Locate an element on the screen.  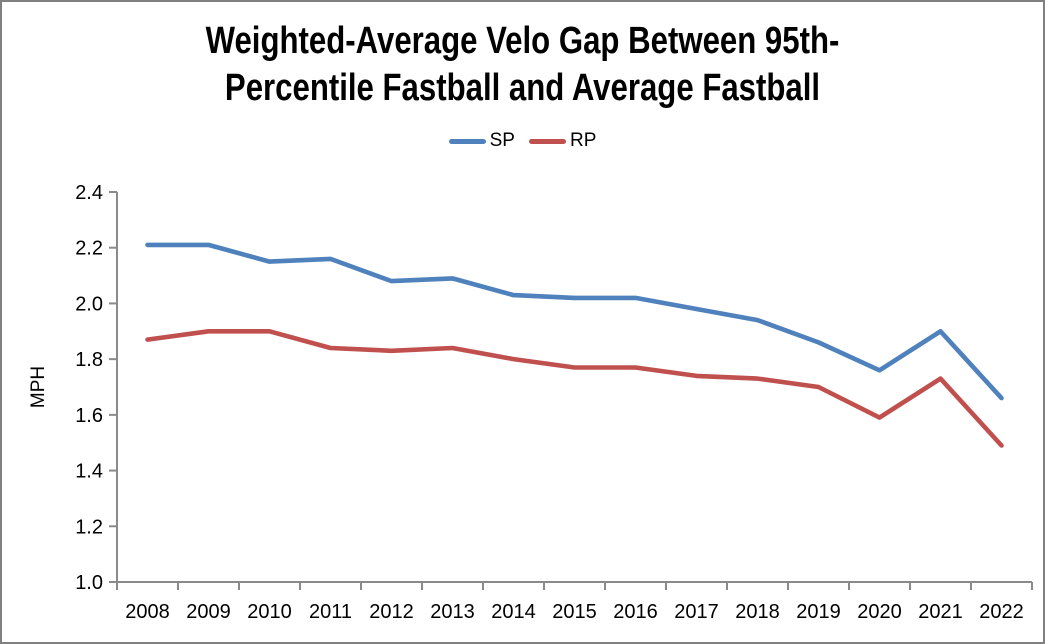
x-tick-label: 2014 is located at coordinates (513, 612).